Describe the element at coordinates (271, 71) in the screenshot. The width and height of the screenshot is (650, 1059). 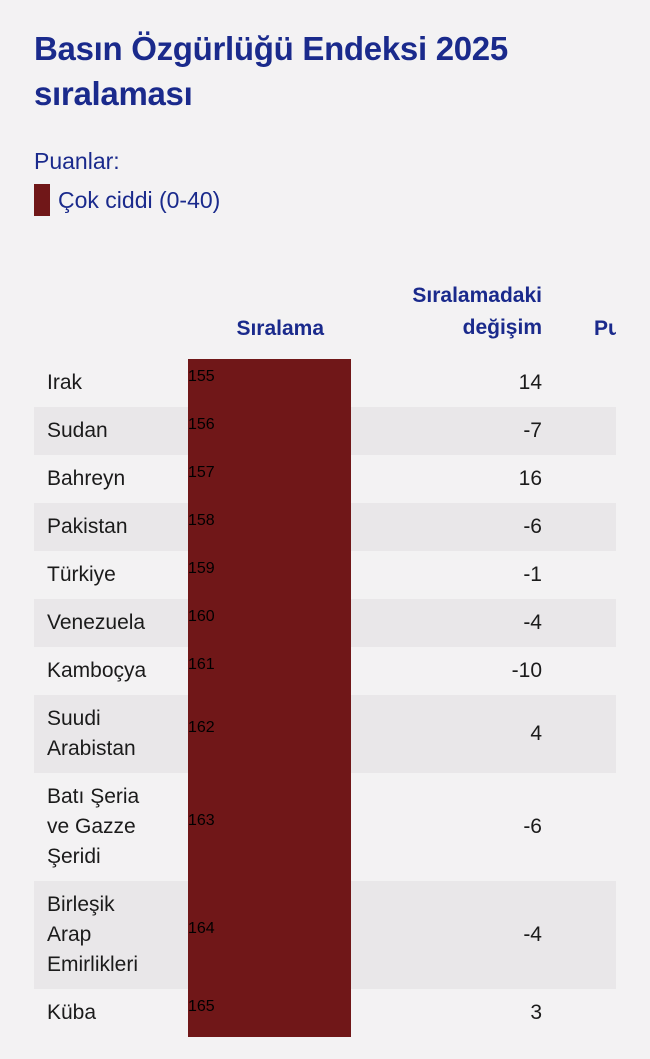
I see `chart-title: Basın Özgürlüğü Endeksi 2025 sıralaması` at that location.